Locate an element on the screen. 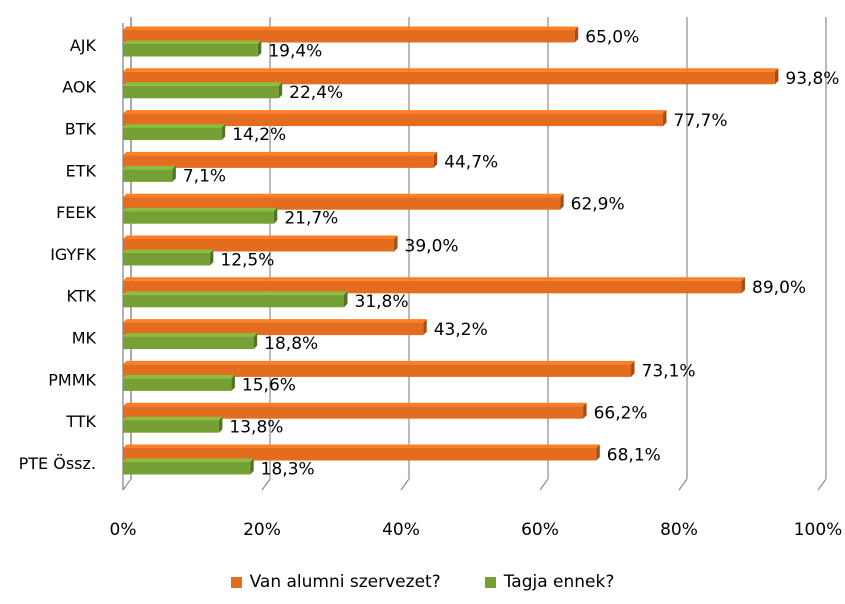 The width and height of the screenshot is (845, 604). x-tick-label-4: 80% is located at coordinates (679, 530).